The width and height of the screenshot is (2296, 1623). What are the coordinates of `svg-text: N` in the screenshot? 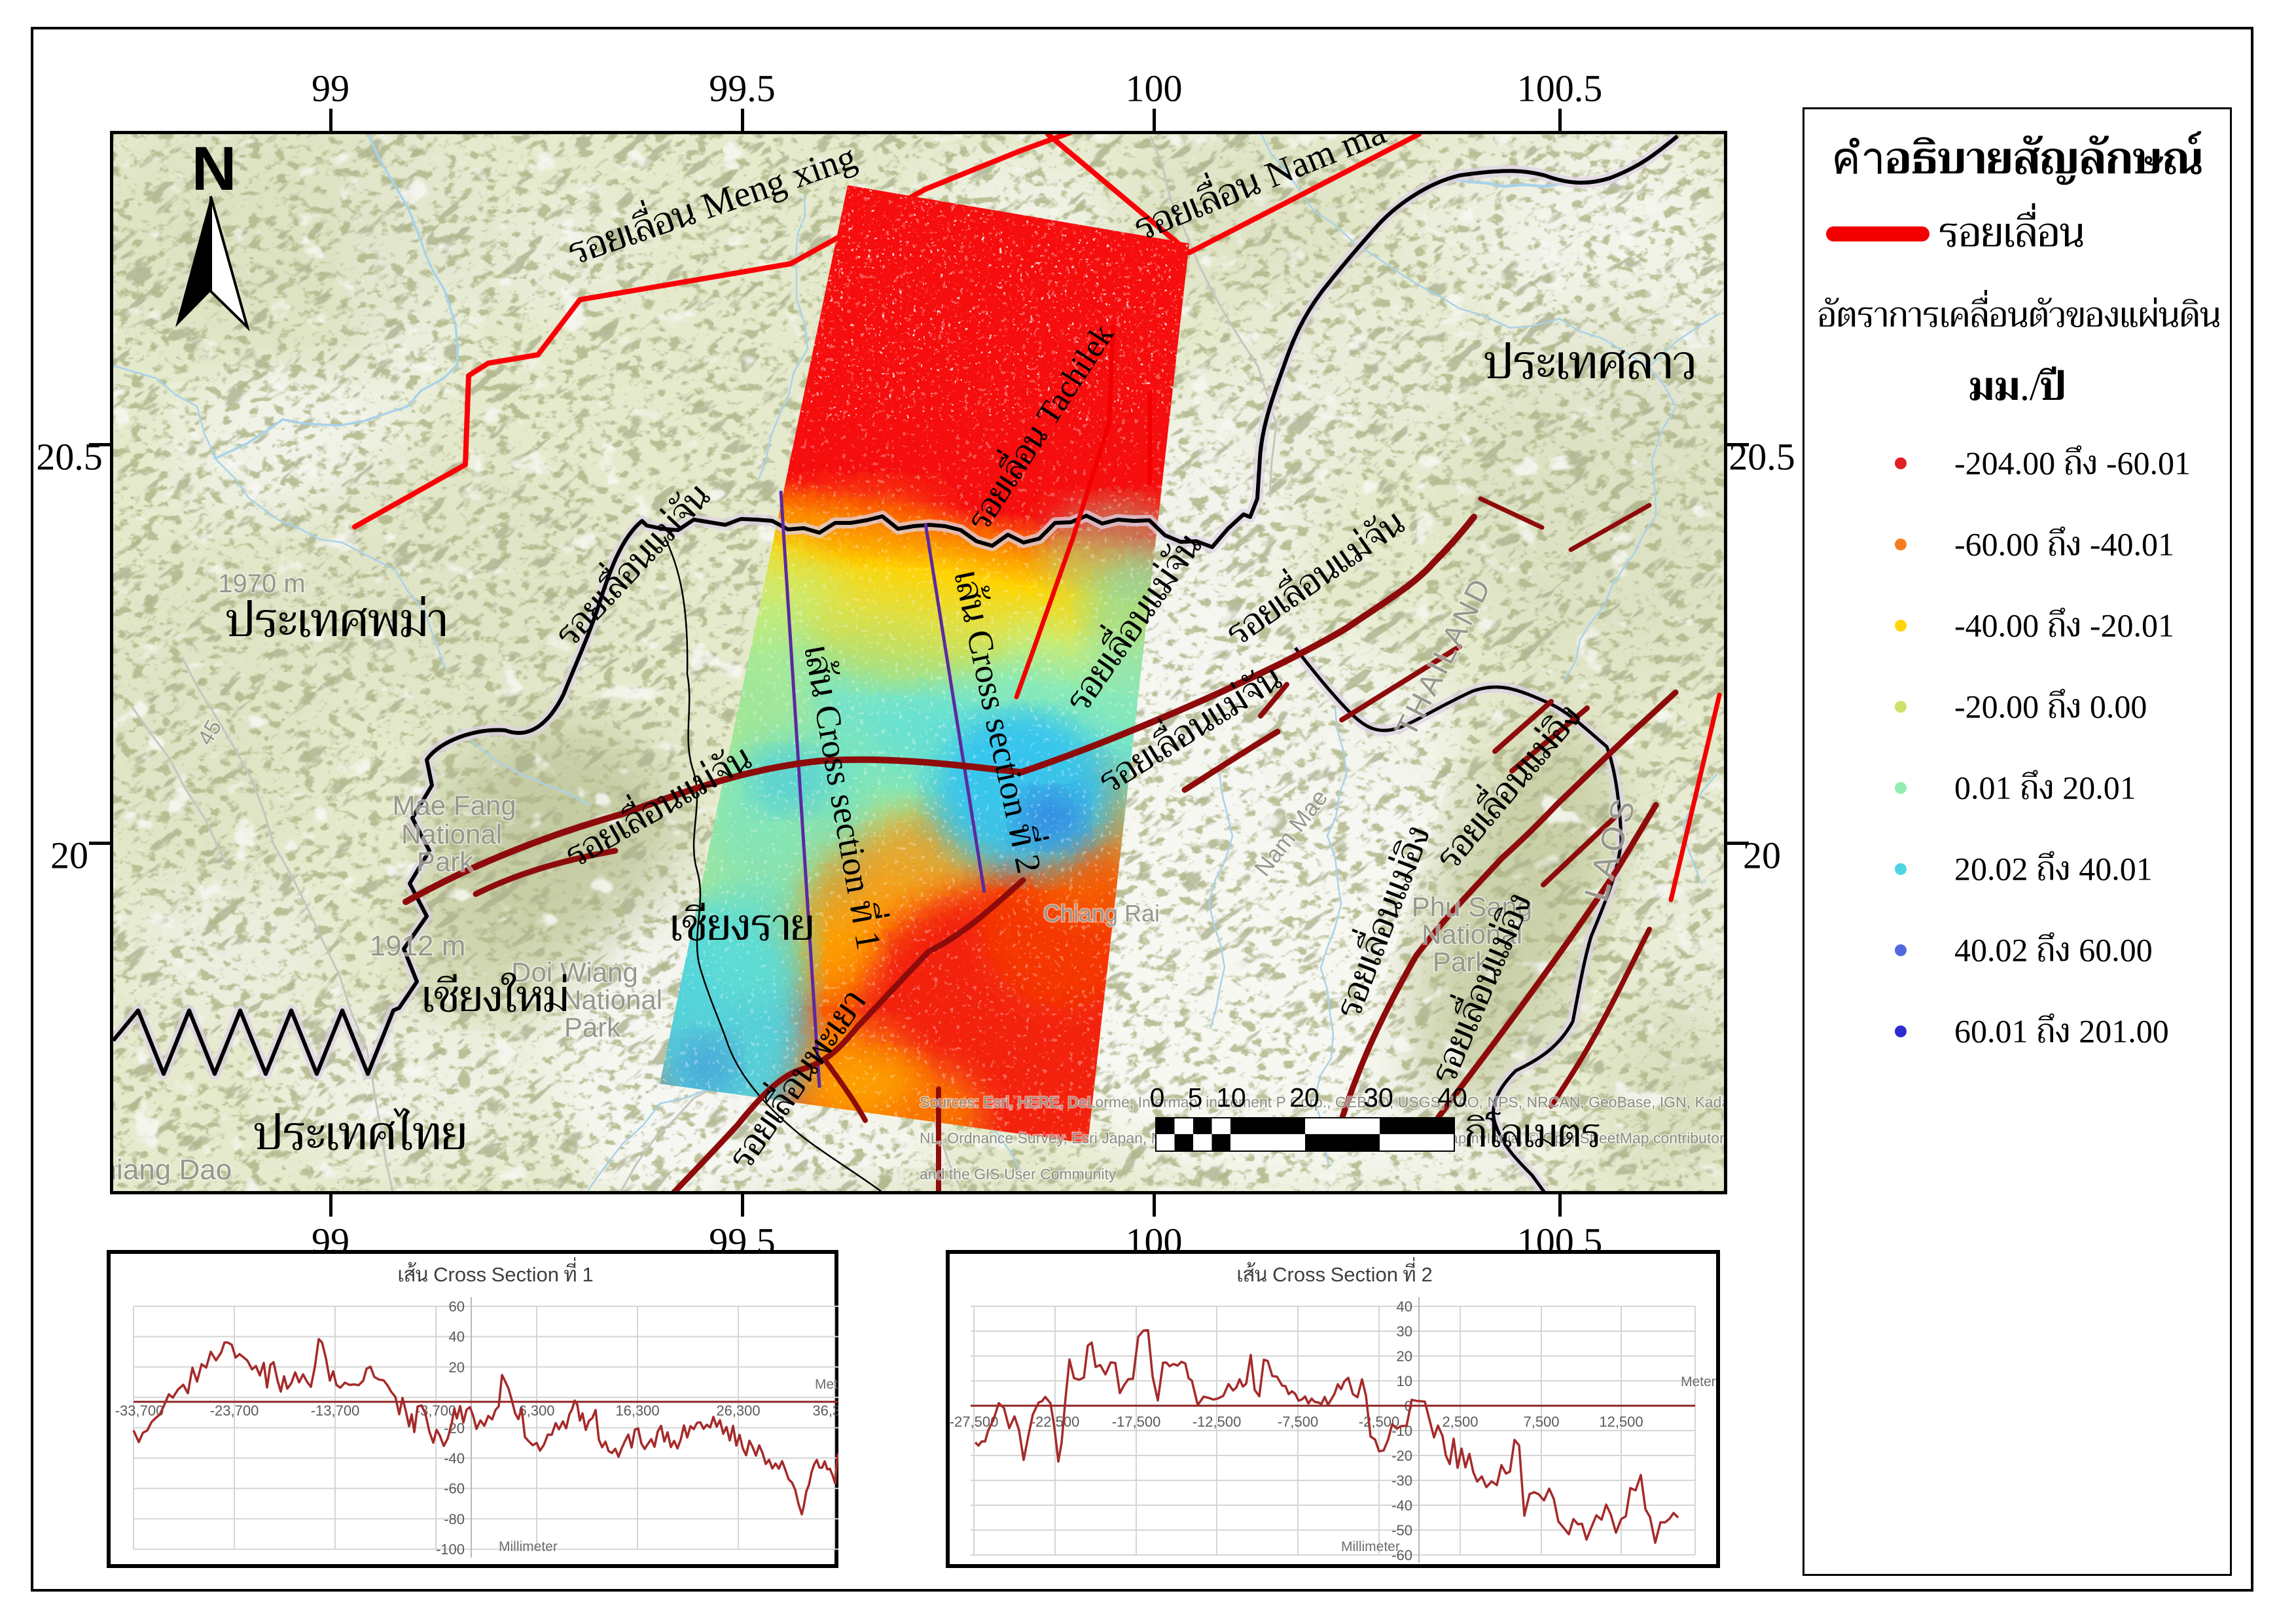 It's located at (214, 169).